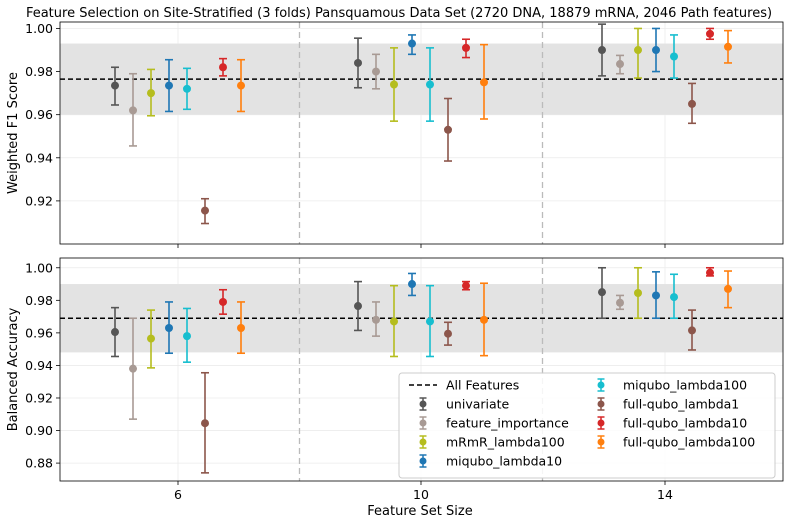 This screenshot has height=523, width=798. I want to click on legend-label: feature_importance, so click(507, 423).